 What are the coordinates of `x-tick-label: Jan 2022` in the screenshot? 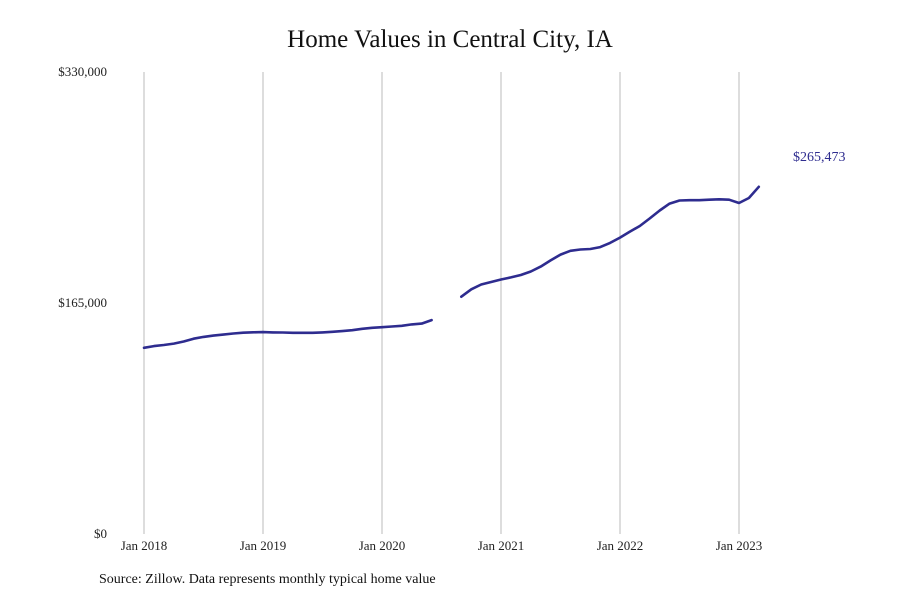 It's located at (620, 545).